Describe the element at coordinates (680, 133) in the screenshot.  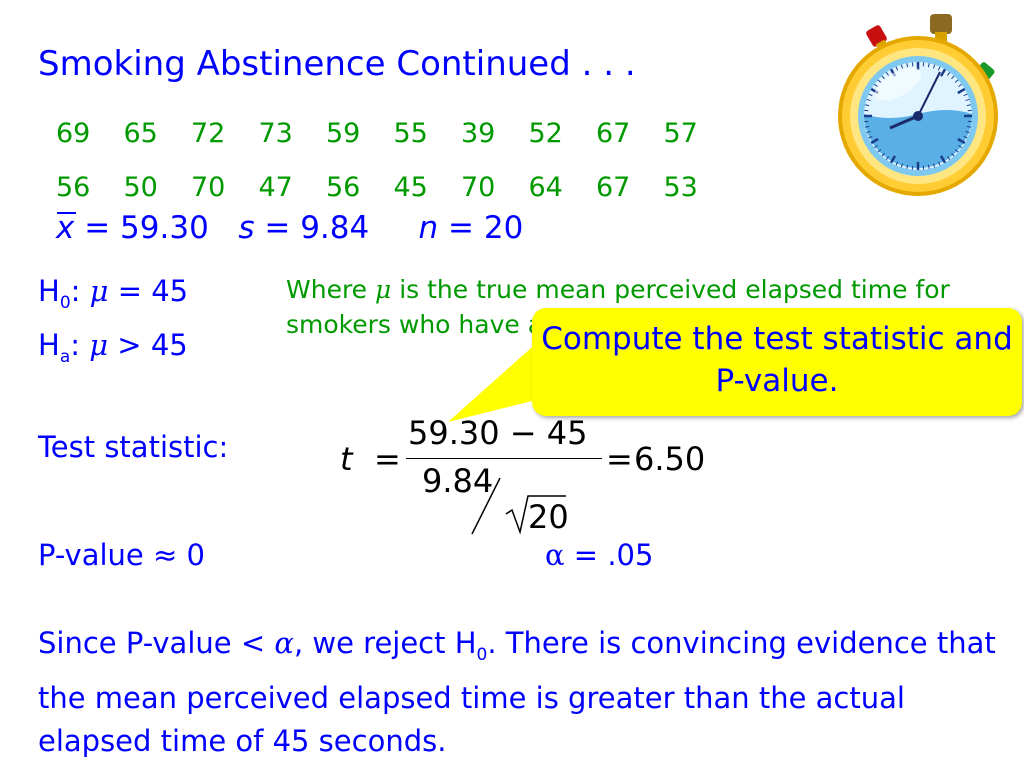
I see `data-value: 57` at that location.